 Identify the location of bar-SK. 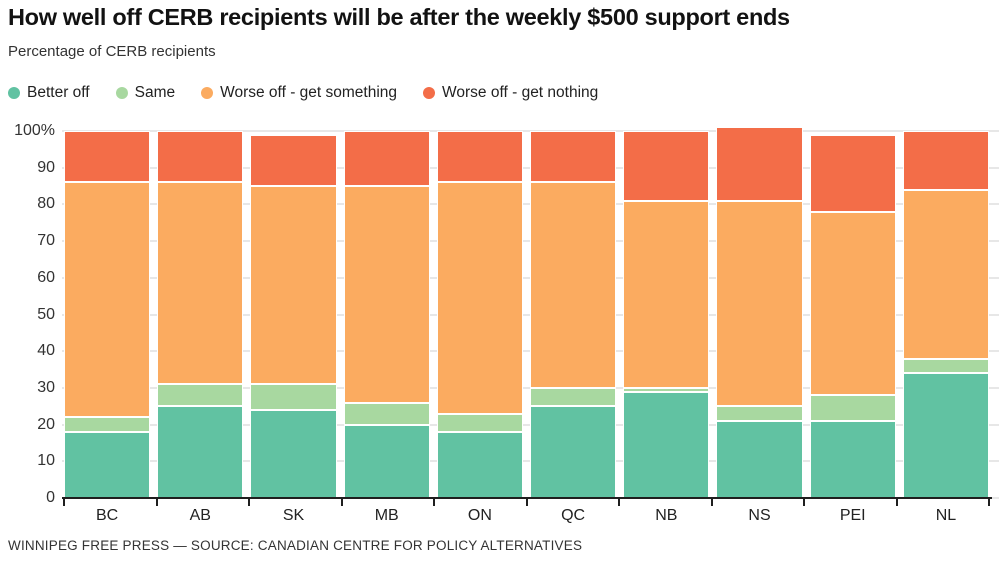
(293, 316).